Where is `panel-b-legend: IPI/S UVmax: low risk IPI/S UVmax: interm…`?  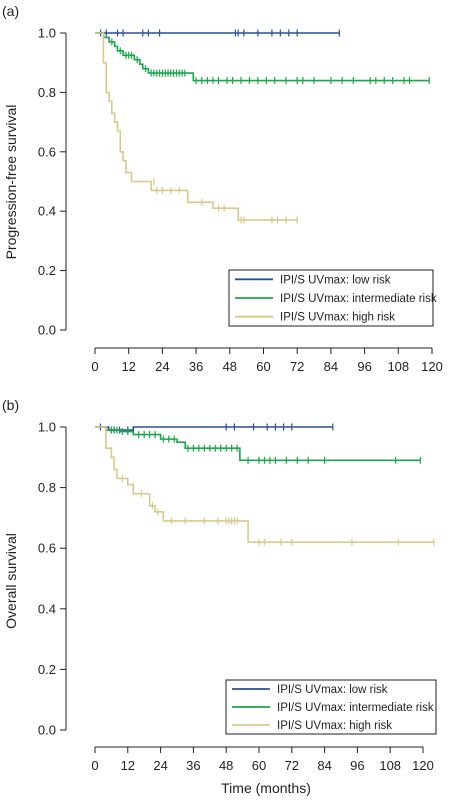 panel-b-legend: IPI/S UVmax: low risk IPI/S UVmax: interm… is located at coordinates (331, 707).